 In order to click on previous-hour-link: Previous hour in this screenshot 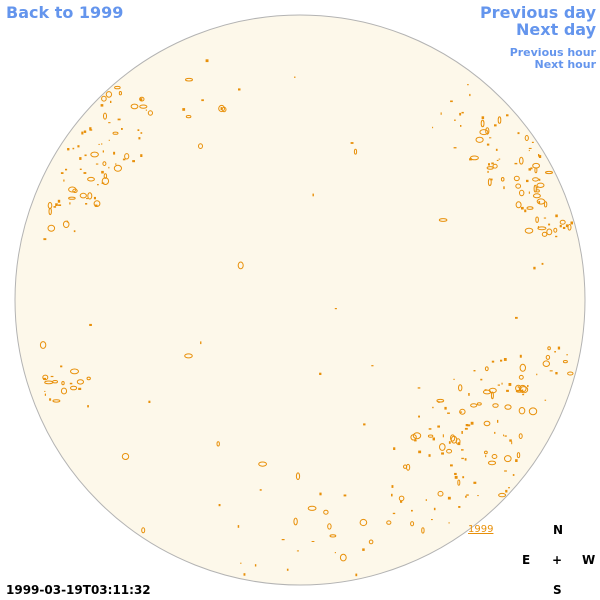, I will do `click(552, 52)`.